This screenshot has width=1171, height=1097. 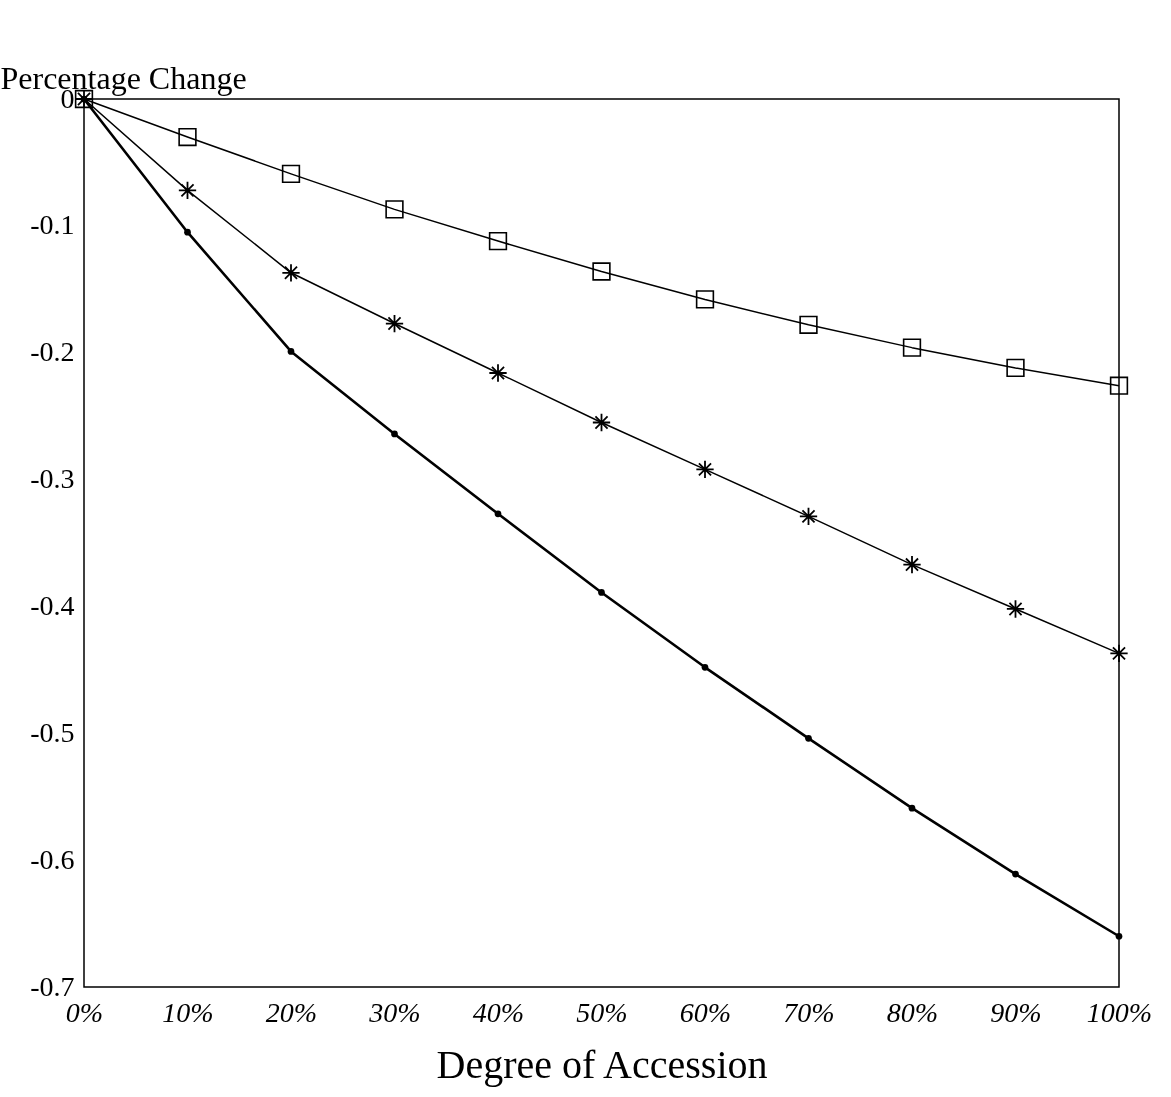 What do you see at coordinates (394, 1012) in the screenshot?
I see `x-tick-label: 30%` at bounding box center [394, 1012].